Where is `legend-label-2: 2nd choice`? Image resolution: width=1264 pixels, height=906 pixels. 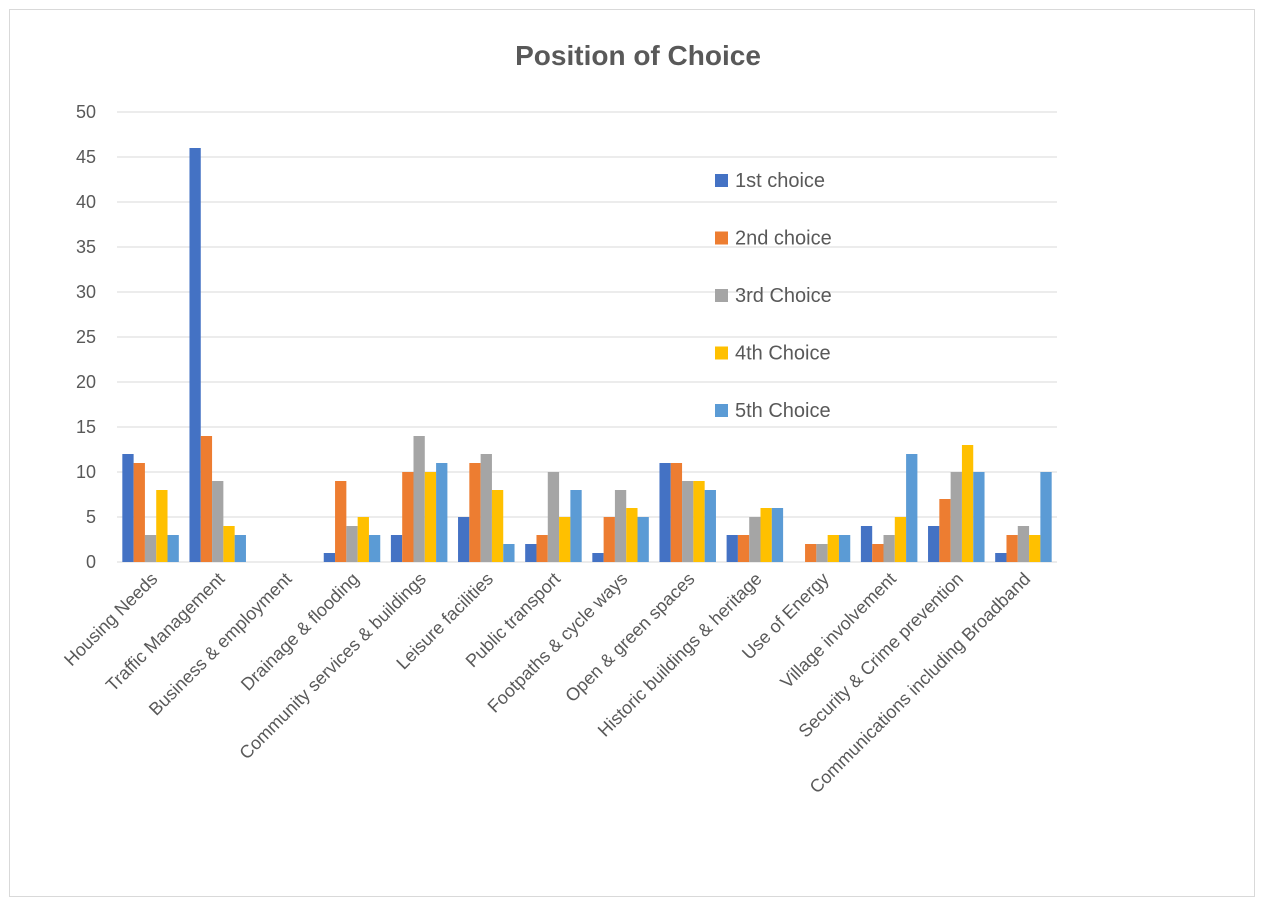 legend-label-2: 2nd choice is located at coordinates (783, 239).